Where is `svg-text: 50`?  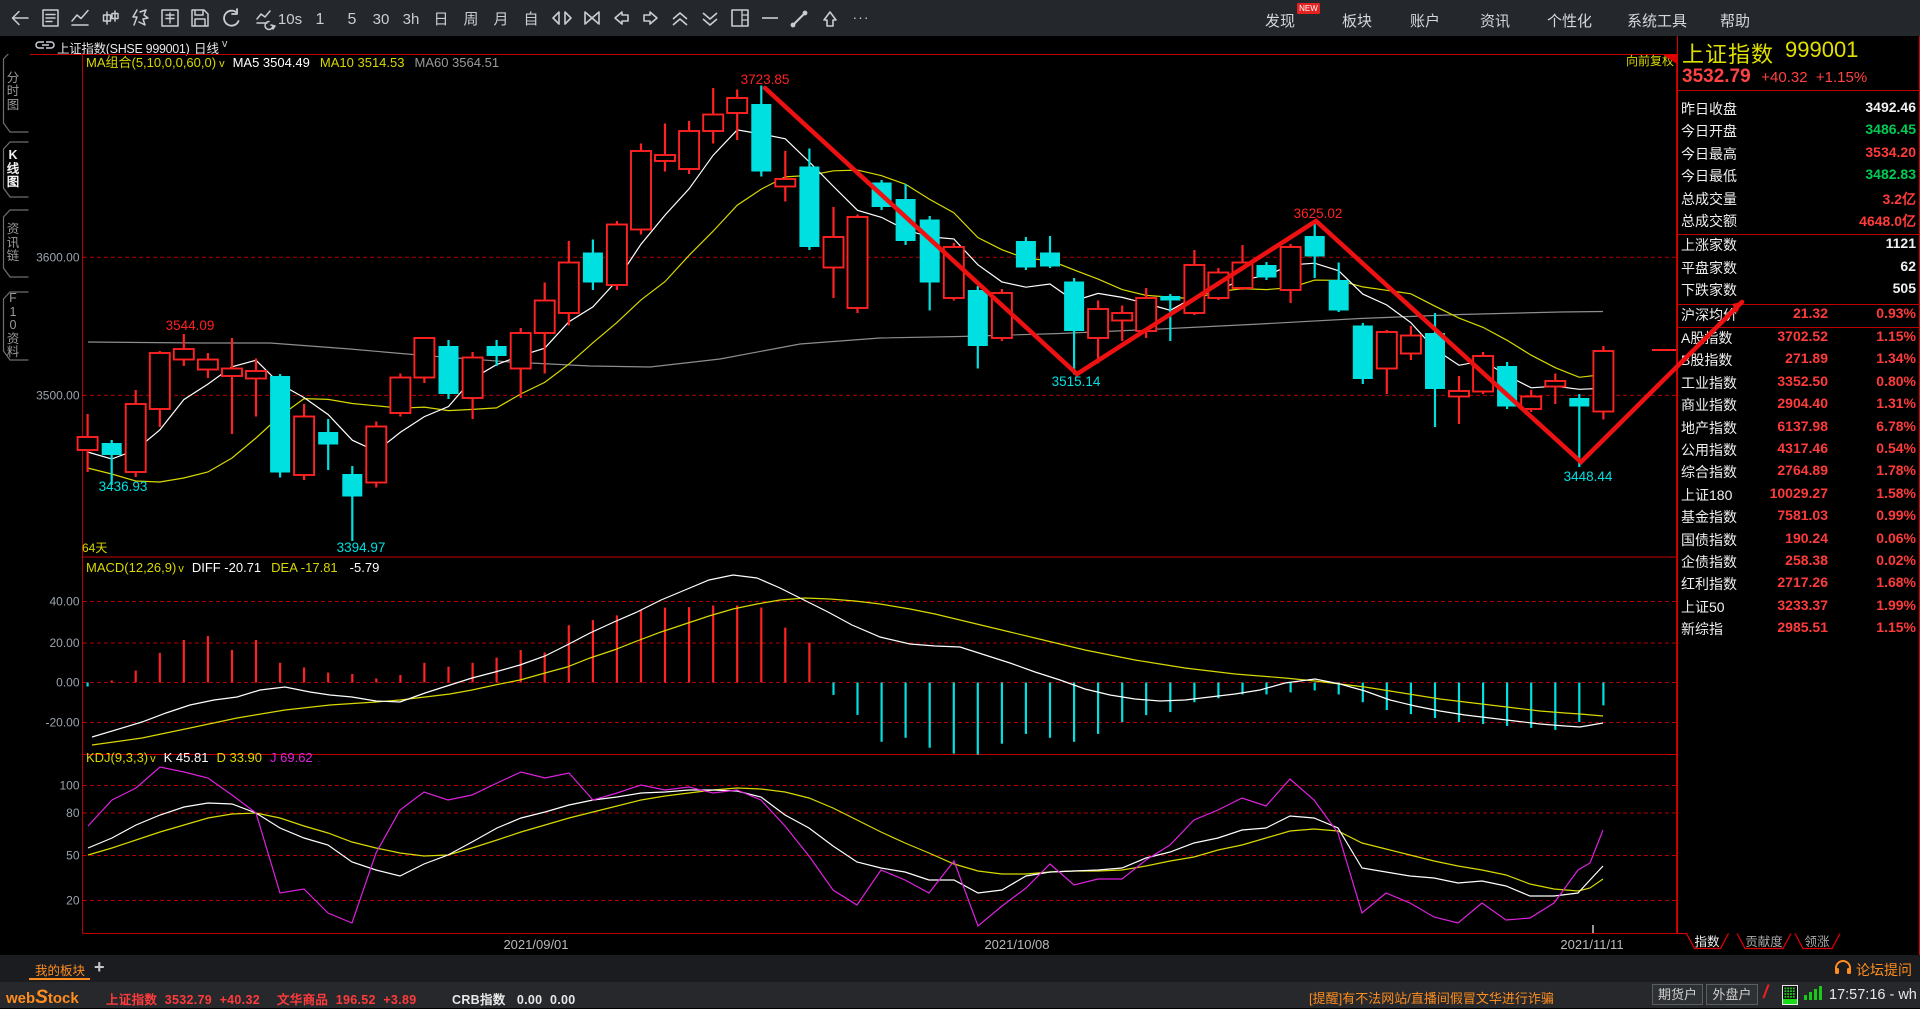 svg-text: 50 is located at coordinates (73, 856).